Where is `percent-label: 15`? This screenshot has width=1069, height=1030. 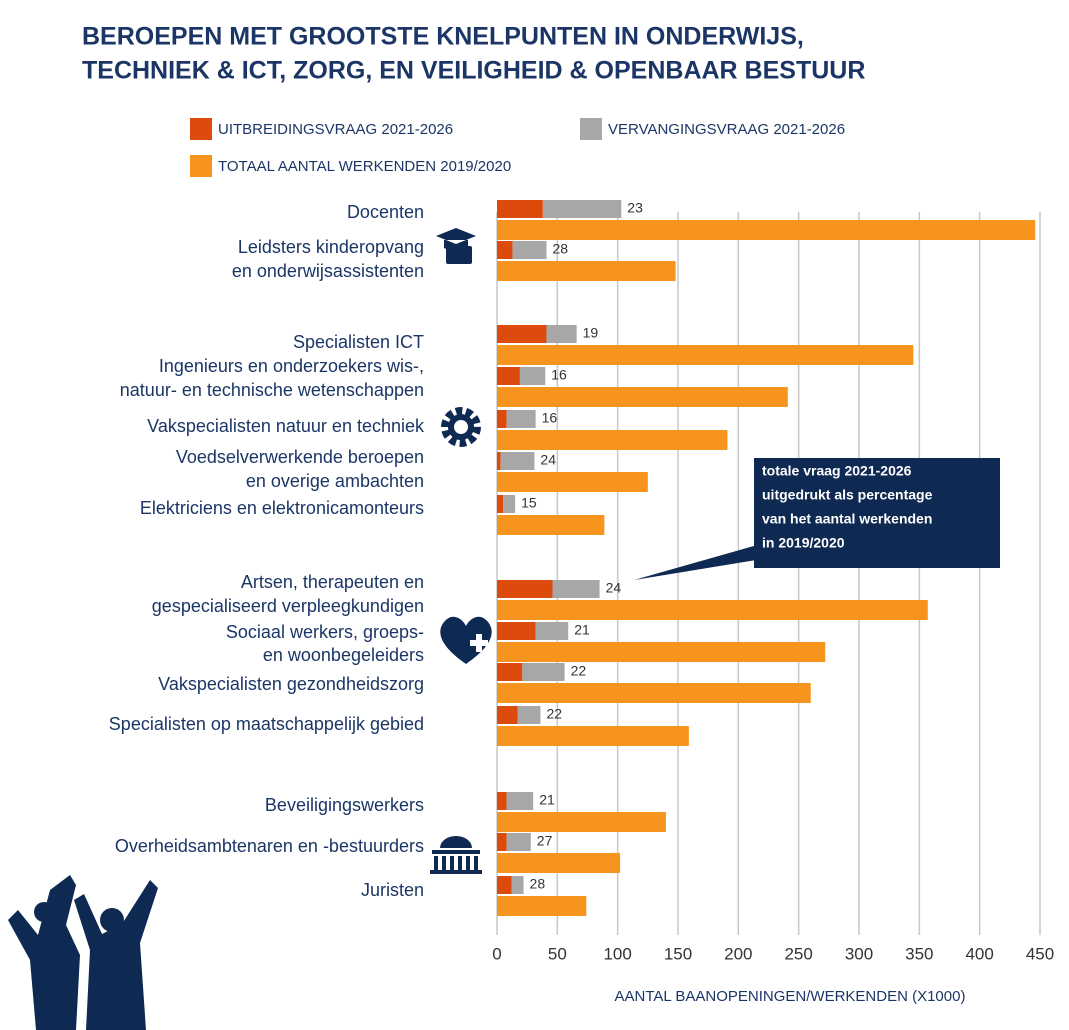 percent-label: 15 is located at coordinates (529, 503).